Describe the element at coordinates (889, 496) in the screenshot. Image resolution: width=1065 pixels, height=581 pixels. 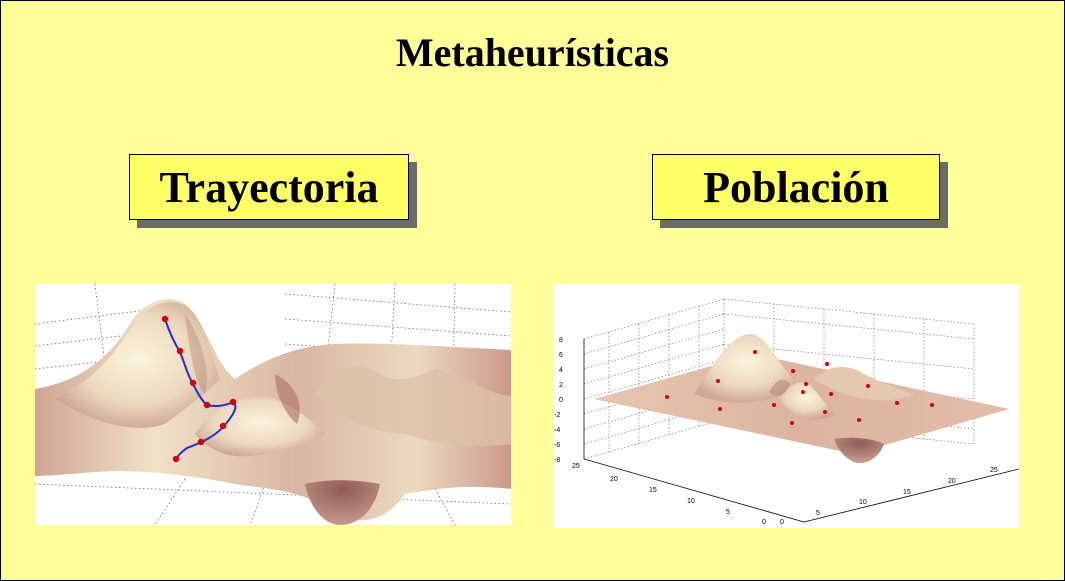
I see `x-tick-labels: 0 5 10 15 20 25` at that location.